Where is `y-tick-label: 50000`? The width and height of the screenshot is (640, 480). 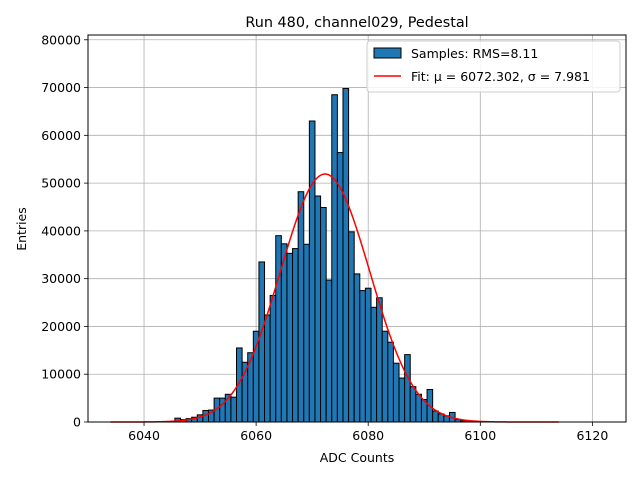
y-tick-label: 50000 is located at coordinates (61, 183).